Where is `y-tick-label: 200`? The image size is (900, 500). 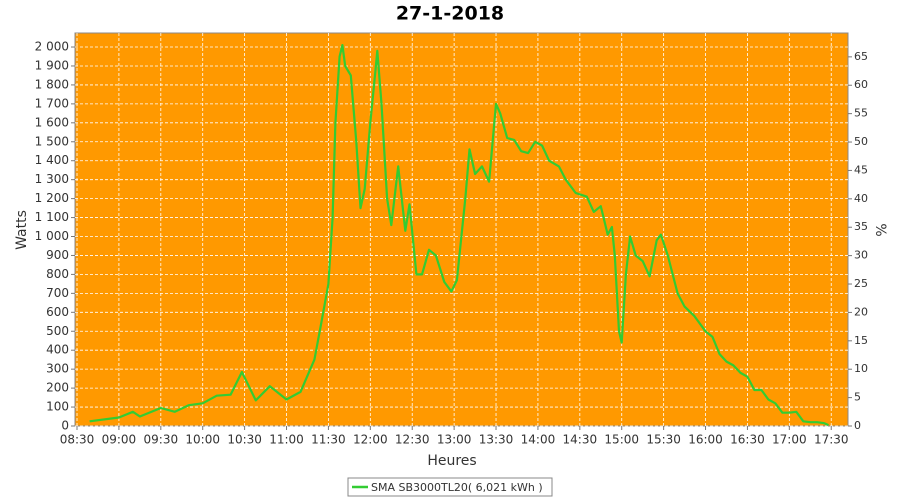
y-tick-label: 200 is located at coordinates (57, 388).